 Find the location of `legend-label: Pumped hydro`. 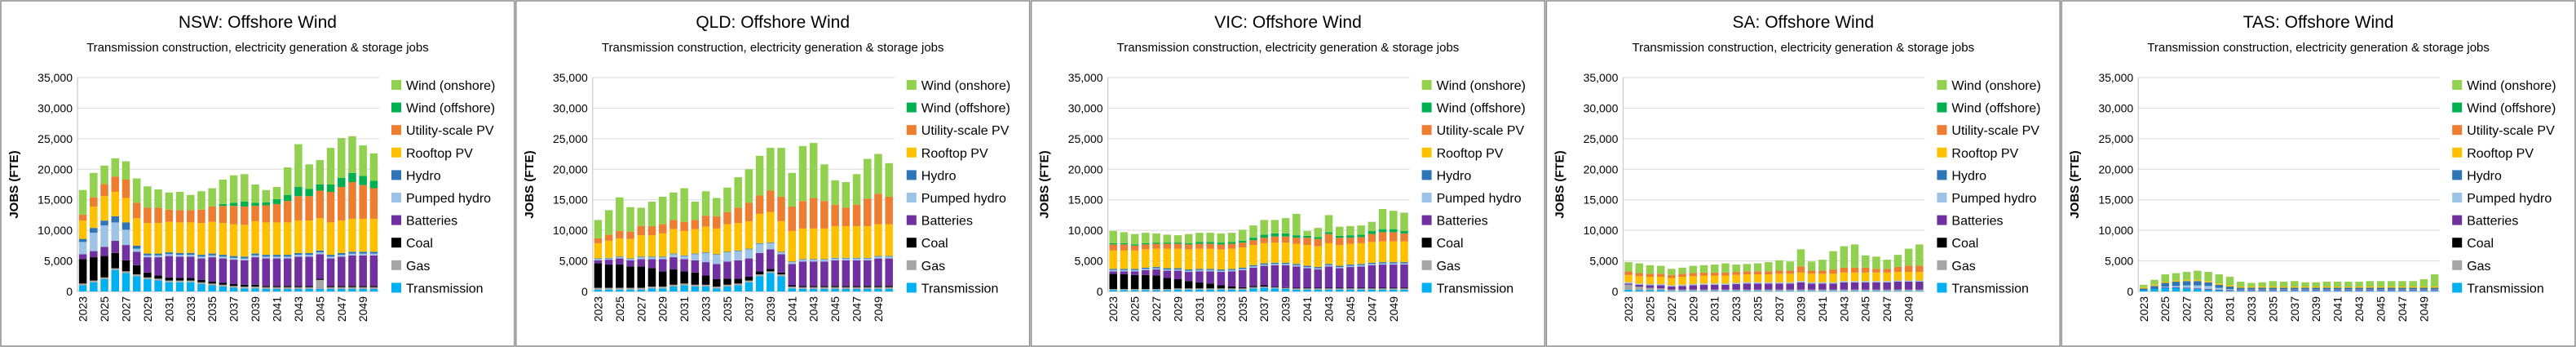

legend-label: Pumped hydro is located at coordinates (448, 199).